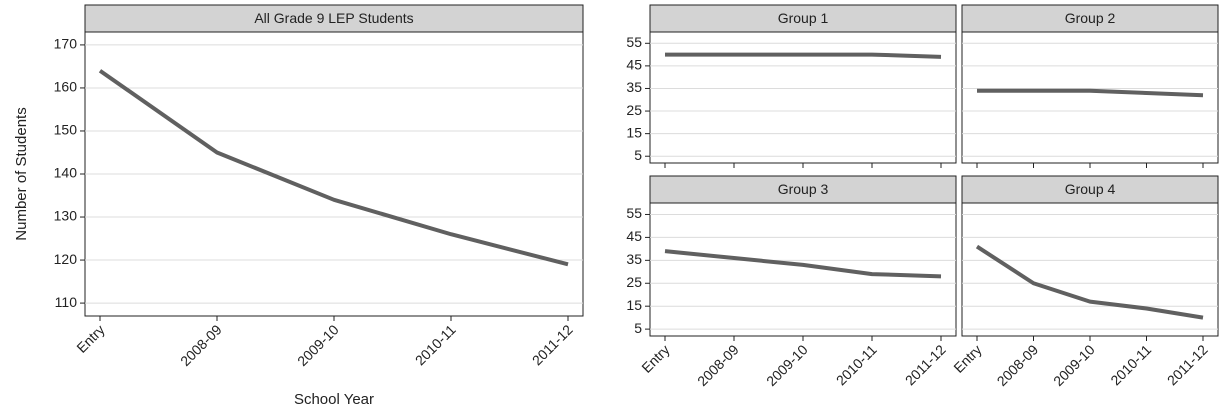 Image resolution: width=1225 pixels, height=412 pixels. Describe the element at coordinates (803, 18) in the screenshot. I see `panel-title: Group 1` at that location.